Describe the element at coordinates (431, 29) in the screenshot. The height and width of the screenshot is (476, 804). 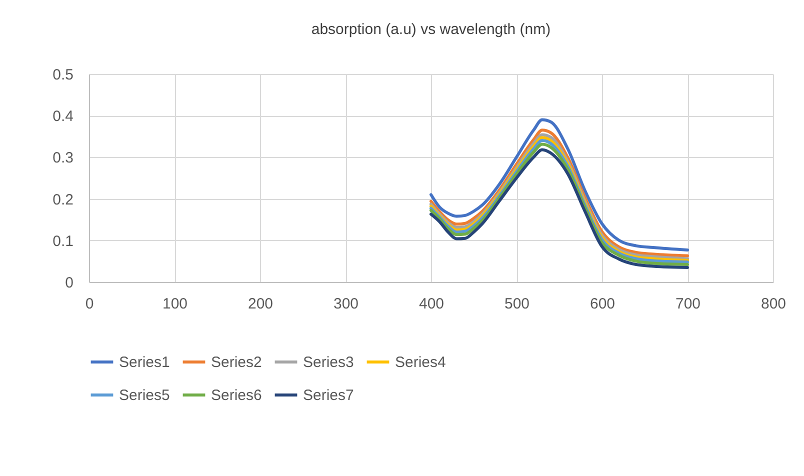
I see `chart-title: absorption (a.u) vs wavelength (nm)` at that location.